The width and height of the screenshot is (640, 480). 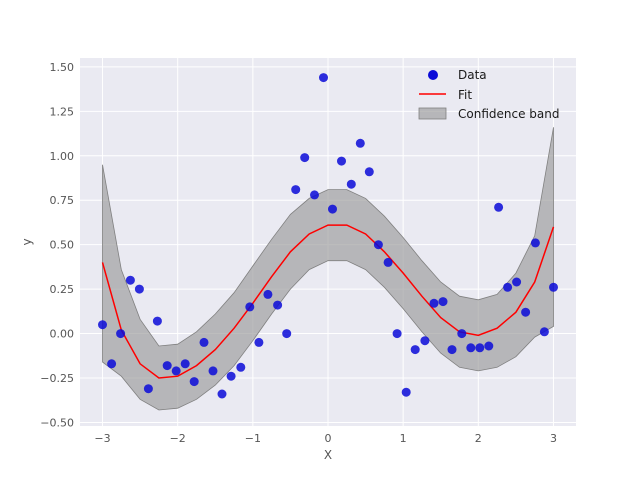 I want to click on y-tick-label: 0.50, so click(x=62, y=245).